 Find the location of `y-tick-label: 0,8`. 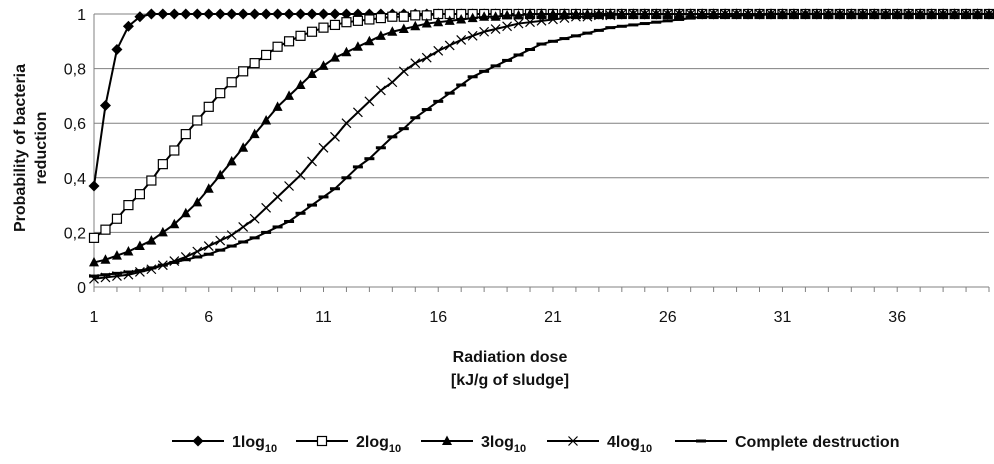

y-tick-label: 0,8 is located at coordinates (75, 70).